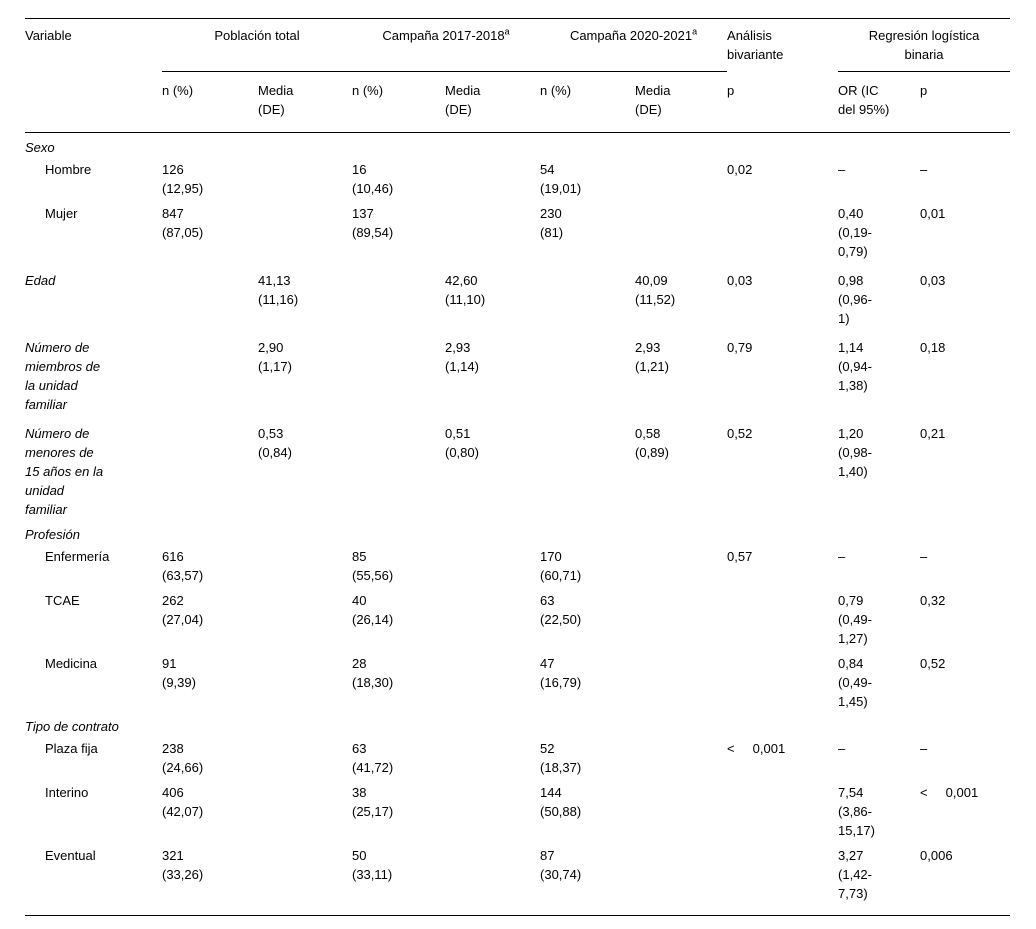 Image resolution: width=1036 pixels, height=929 pixels. What do you see at coordinates (373, 758) in the screenshot?
I see `table-cell: 63 (41,72)` at bounding box center [373, 758].